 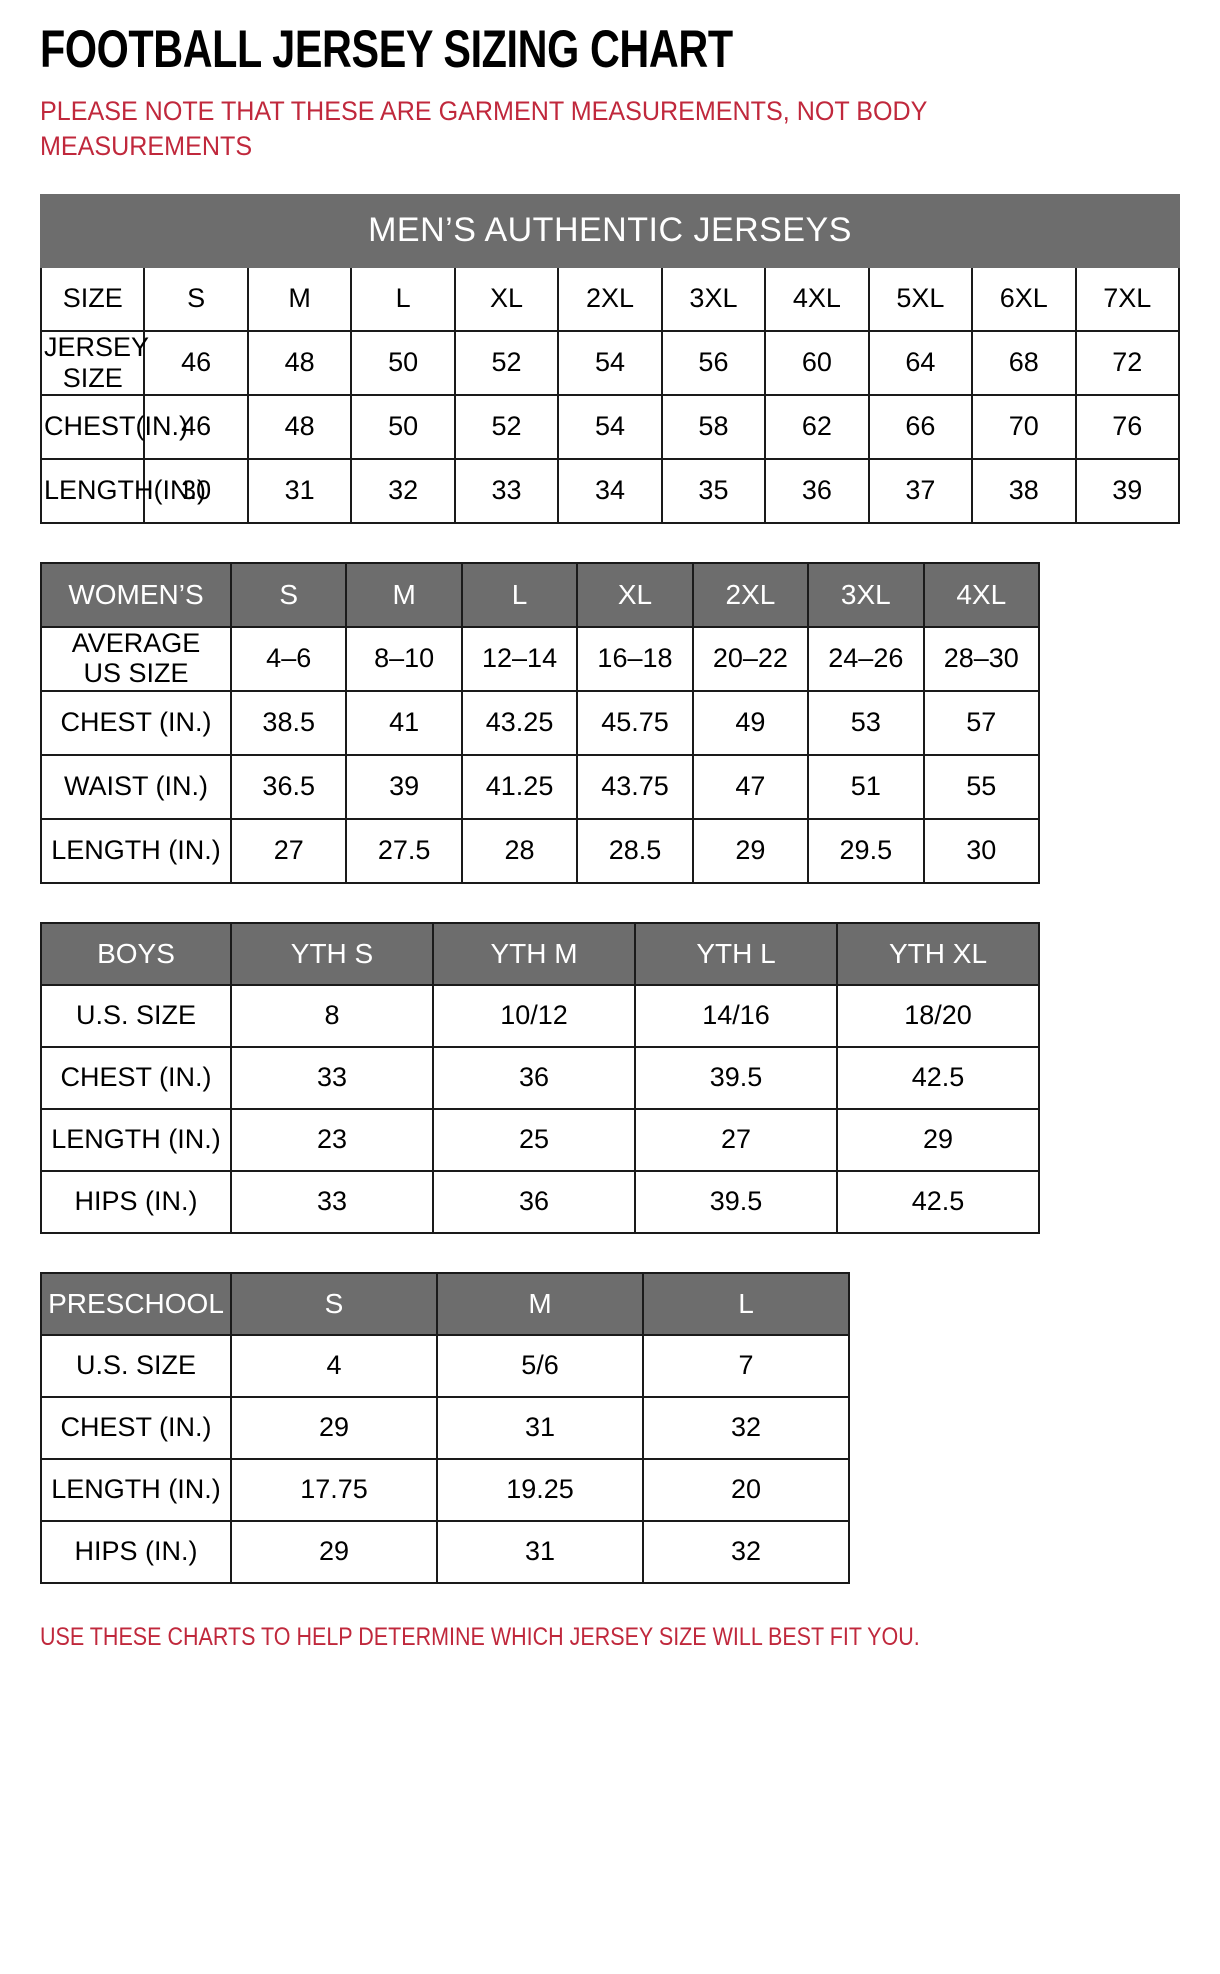 I want to click on womens-cell-r3-c5: 29.5, so click(x=866, y=850).